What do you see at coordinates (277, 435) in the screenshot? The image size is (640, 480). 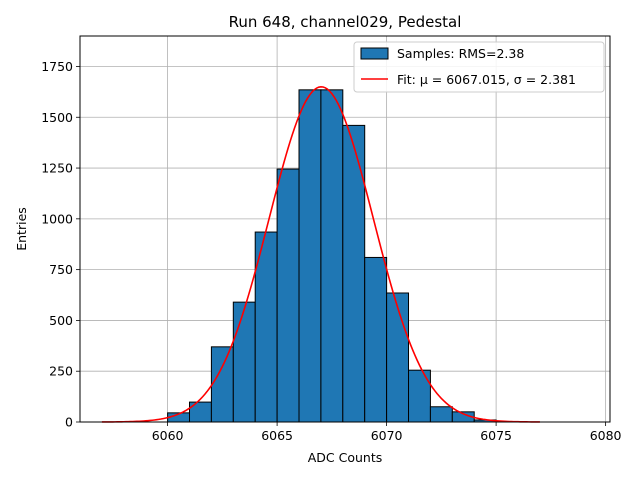 I see `x-tick-label: 6065` at bounding box center [277, 435].